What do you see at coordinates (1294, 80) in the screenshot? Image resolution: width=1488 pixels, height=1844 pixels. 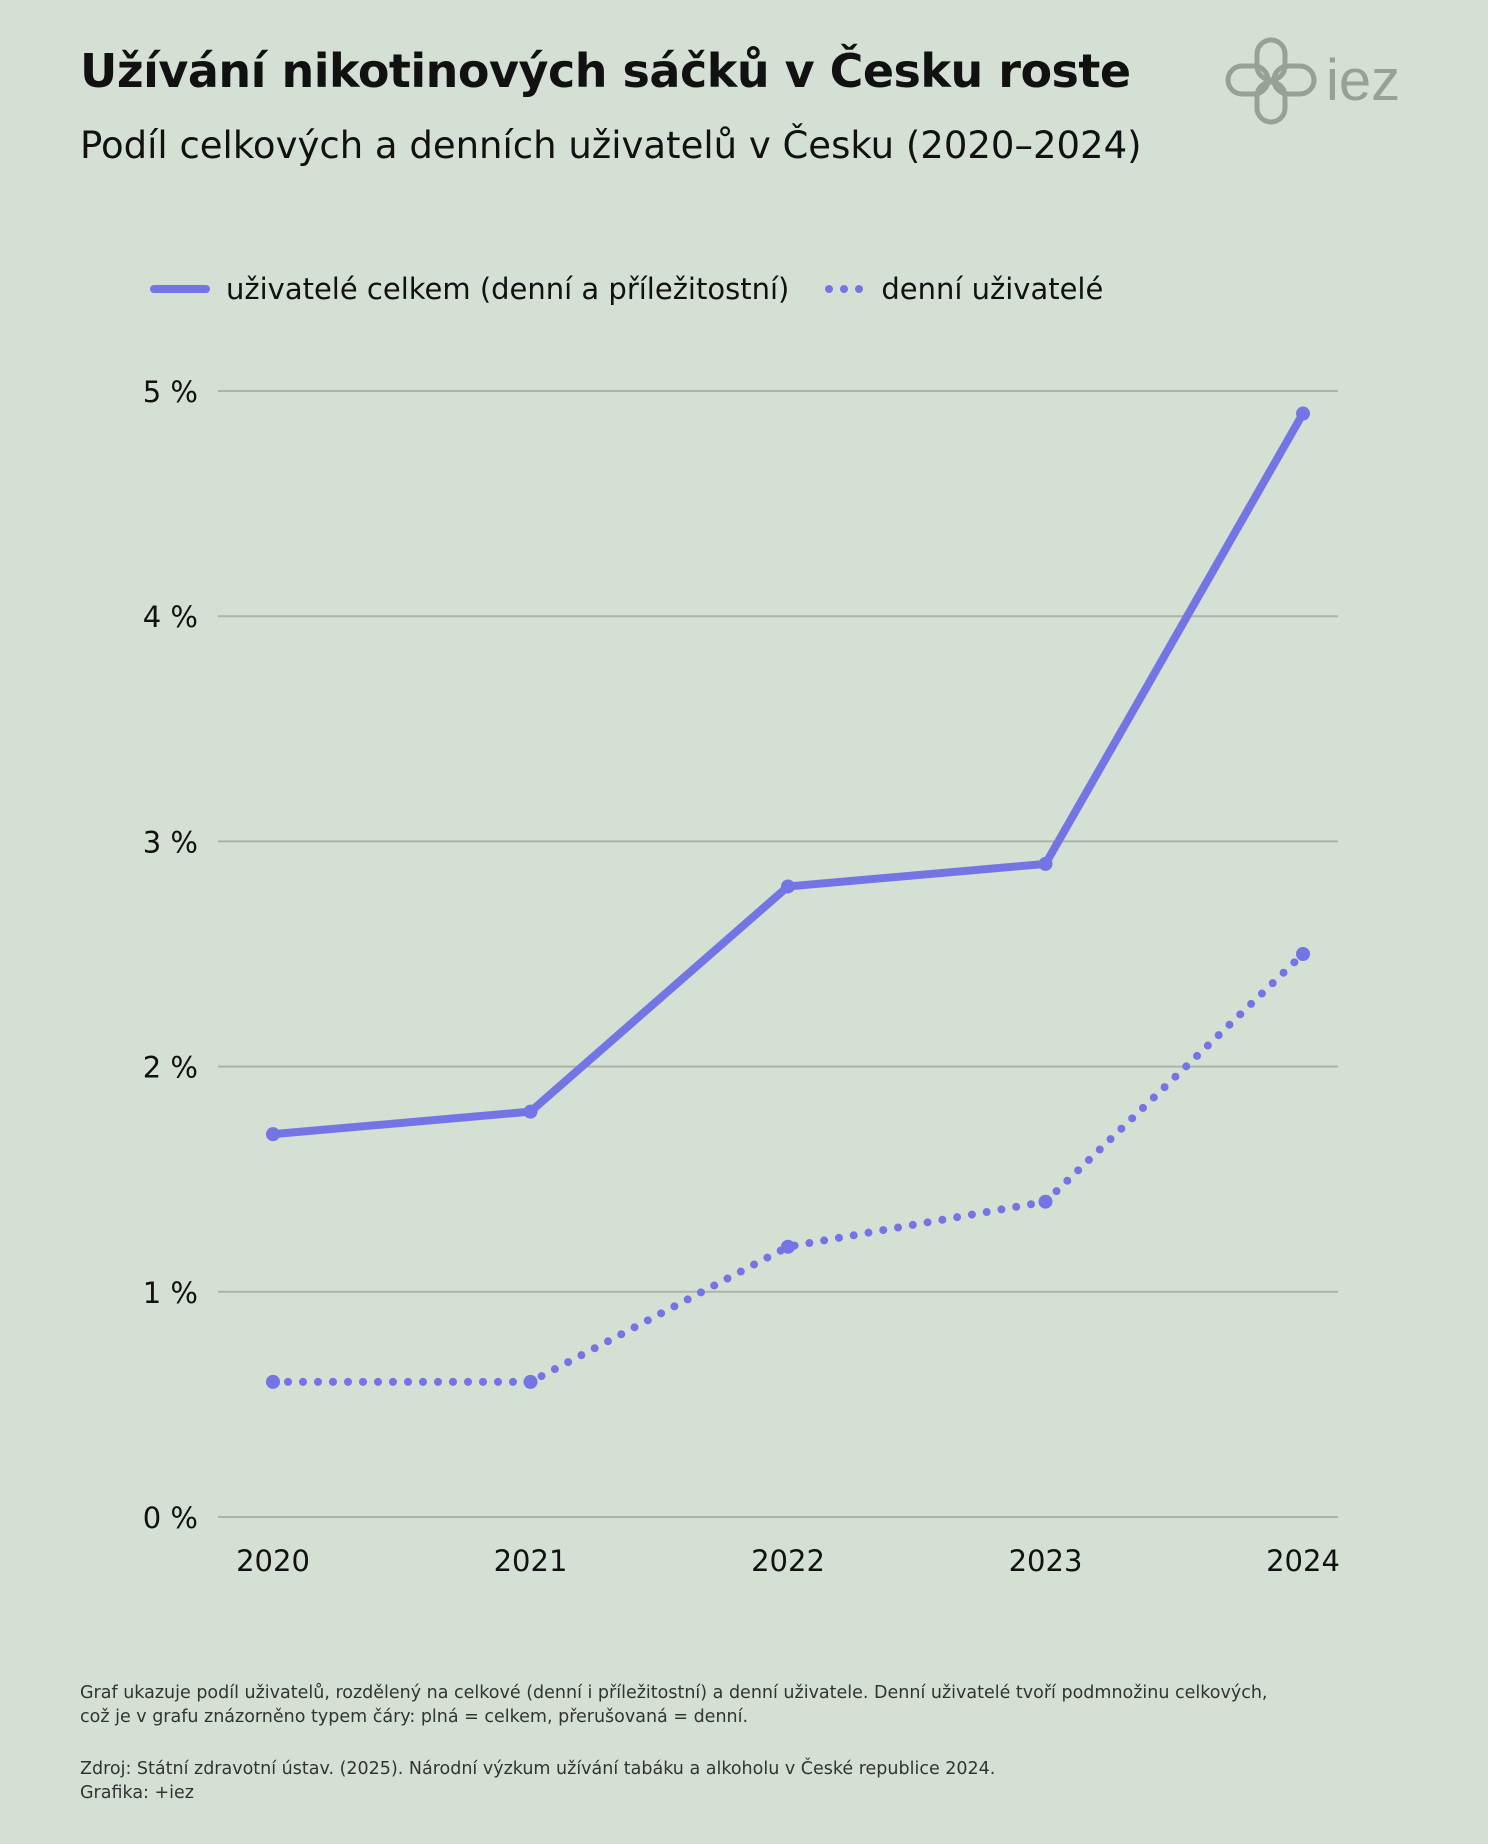 I see `logo-right-lobe` at bounding box center [1294, 80].